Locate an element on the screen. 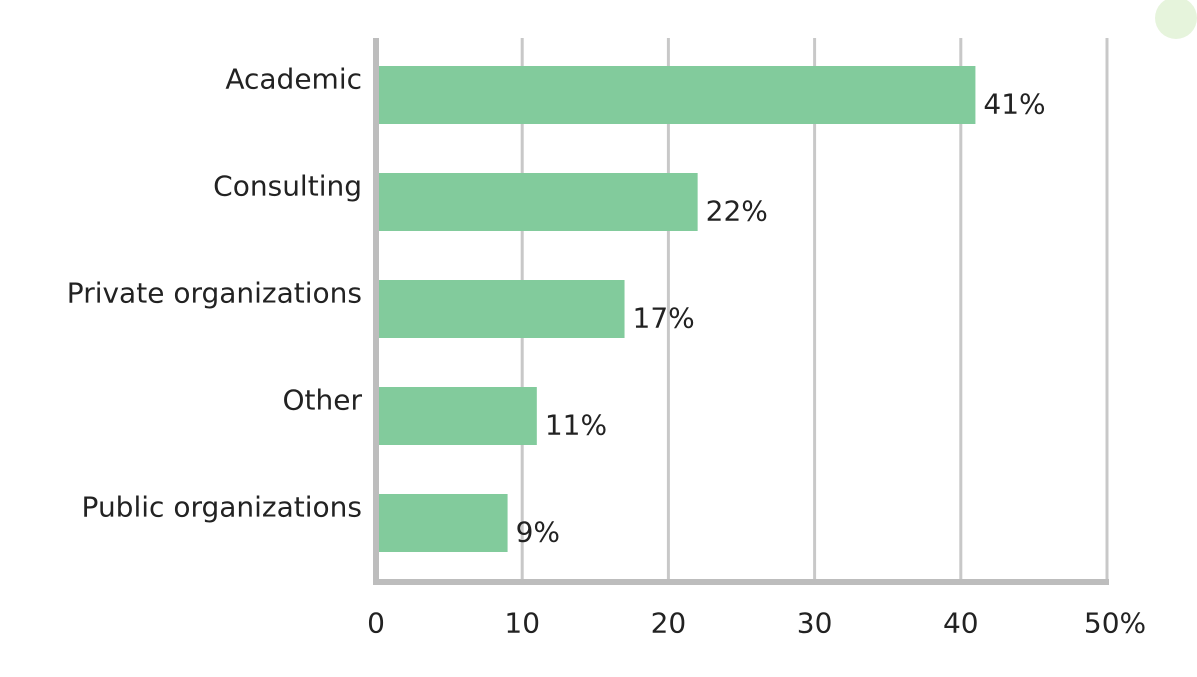  x-tick-label-40: 40 is located at coordinates (961, 623).